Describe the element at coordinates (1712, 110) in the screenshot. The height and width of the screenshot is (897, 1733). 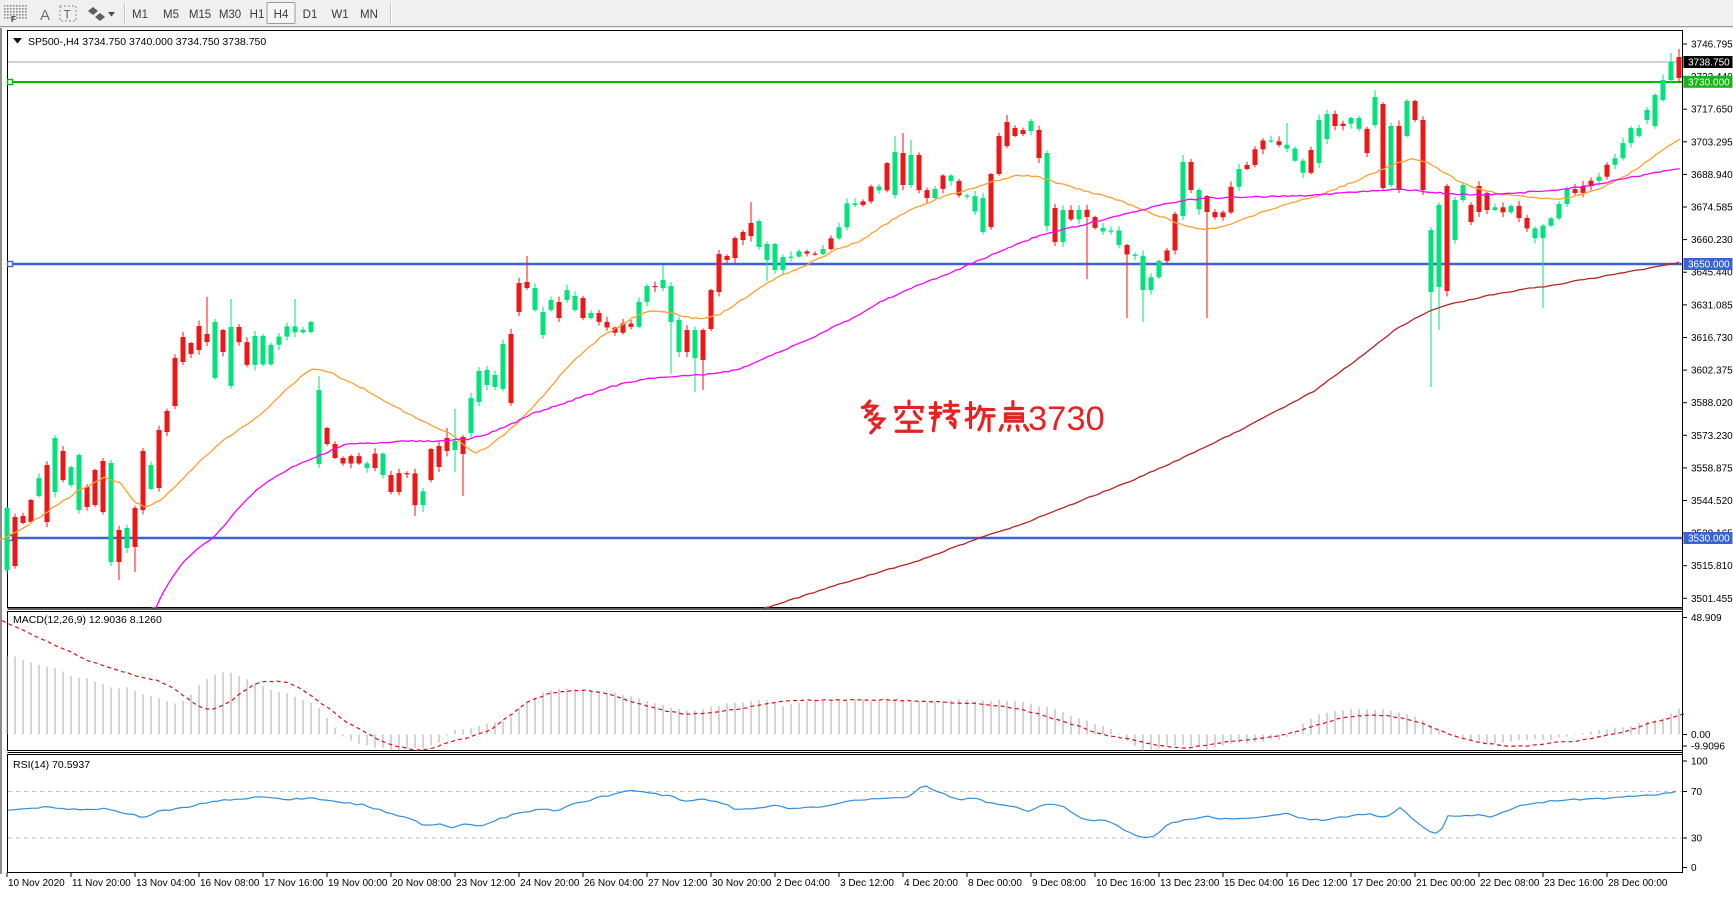
I see `svg-text: 3717.650` at that location.